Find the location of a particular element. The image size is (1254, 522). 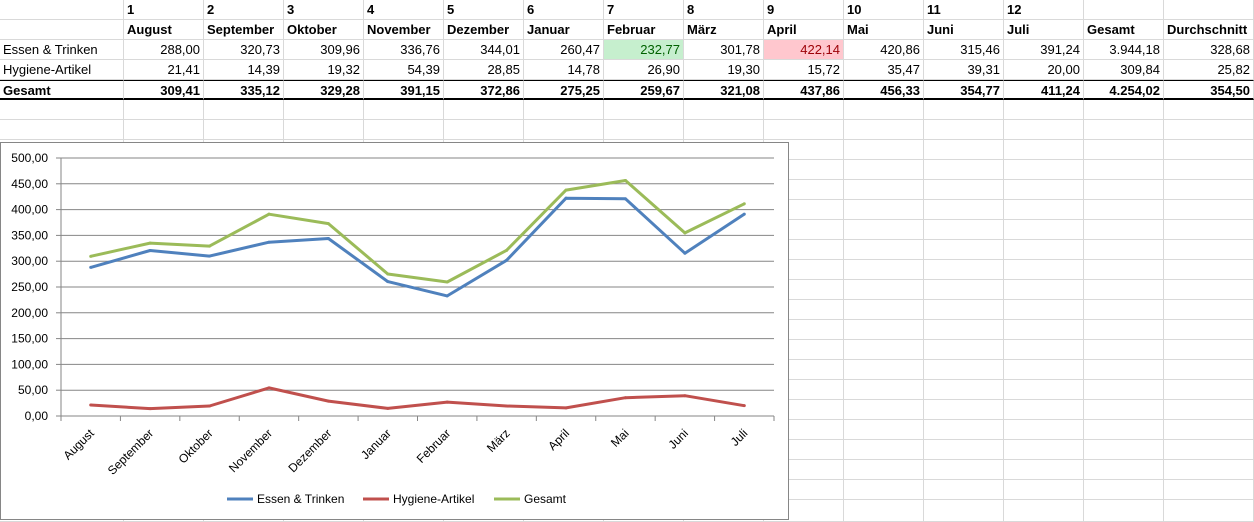

header-number-cell: 7 is located at coordinates (644, 10).